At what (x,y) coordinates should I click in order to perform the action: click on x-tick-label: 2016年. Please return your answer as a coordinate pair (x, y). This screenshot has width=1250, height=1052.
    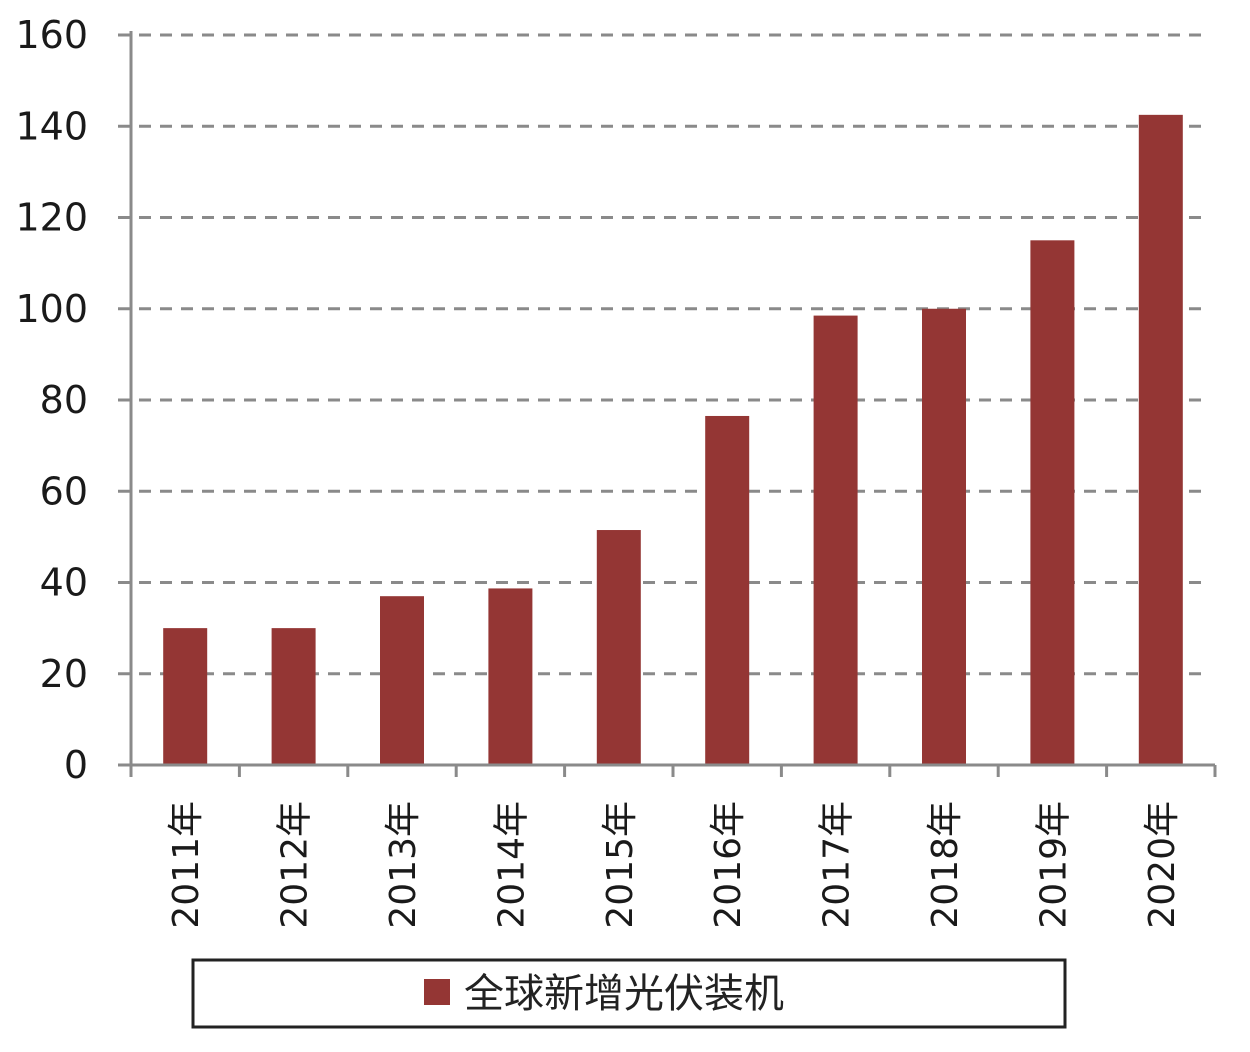
    Looking at the image, I should click on (728, 865).